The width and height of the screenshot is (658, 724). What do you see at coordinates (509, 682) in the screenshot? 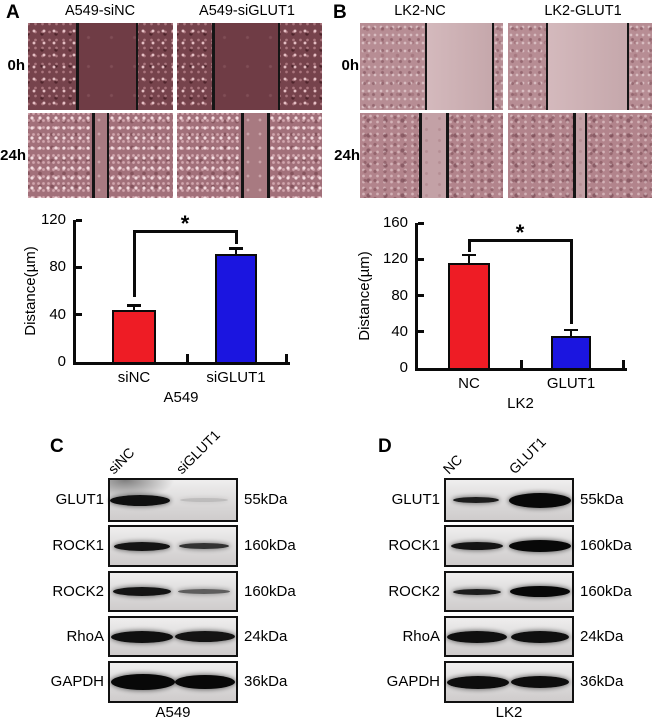
I see `blot-D-GAPDH` at bounding box center [509, 682].